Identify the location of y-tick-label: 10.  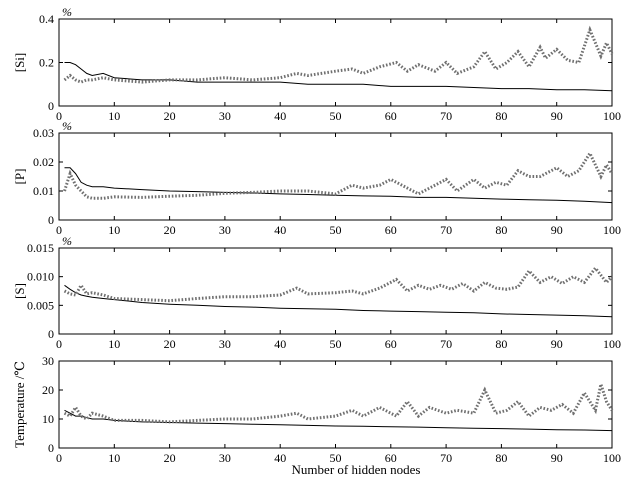
(48, 419).